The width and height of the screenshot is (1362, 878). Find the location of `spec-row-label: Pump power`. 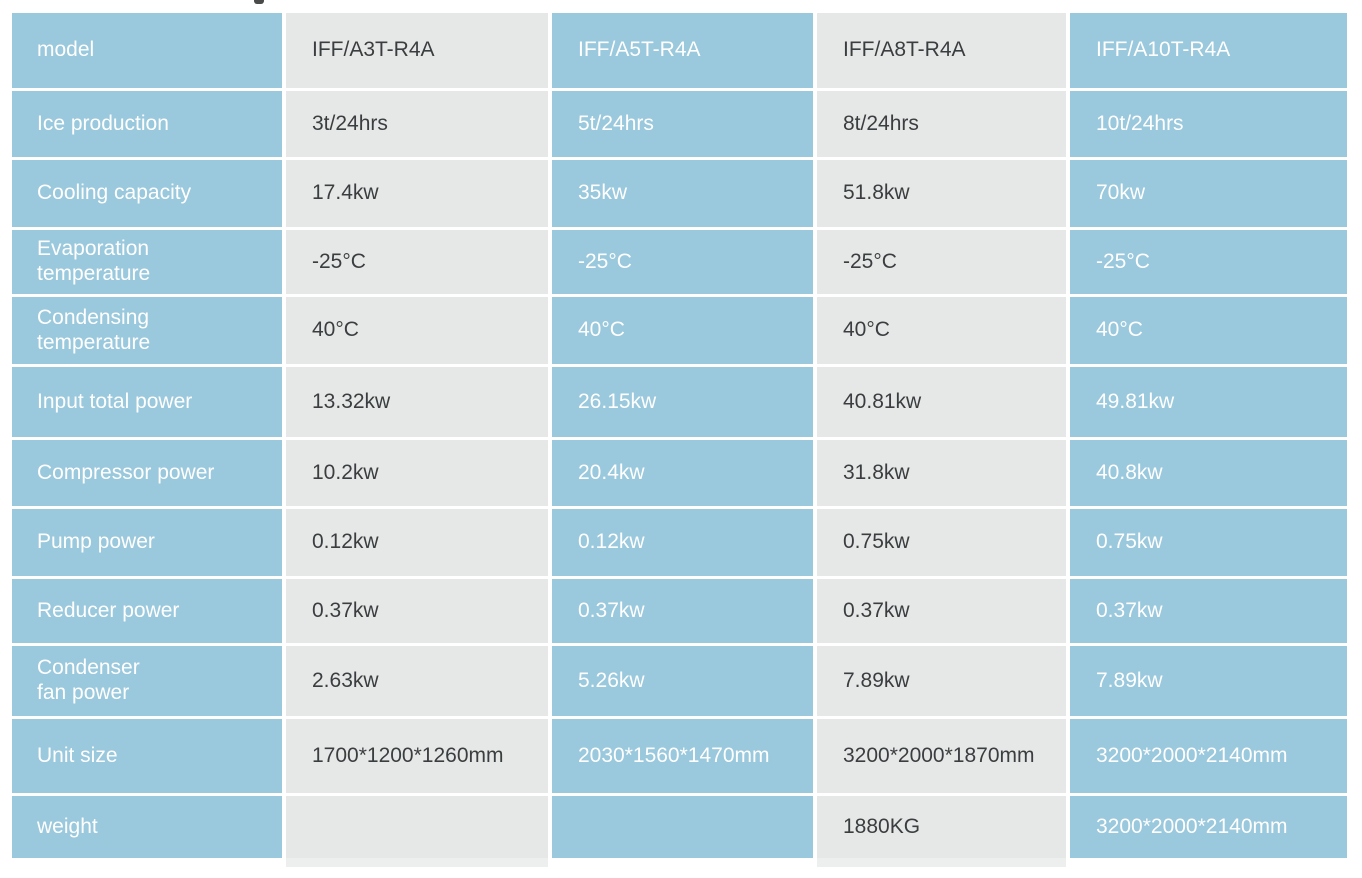

spec-row-label: Pump power is located at coordinates (147, 542).